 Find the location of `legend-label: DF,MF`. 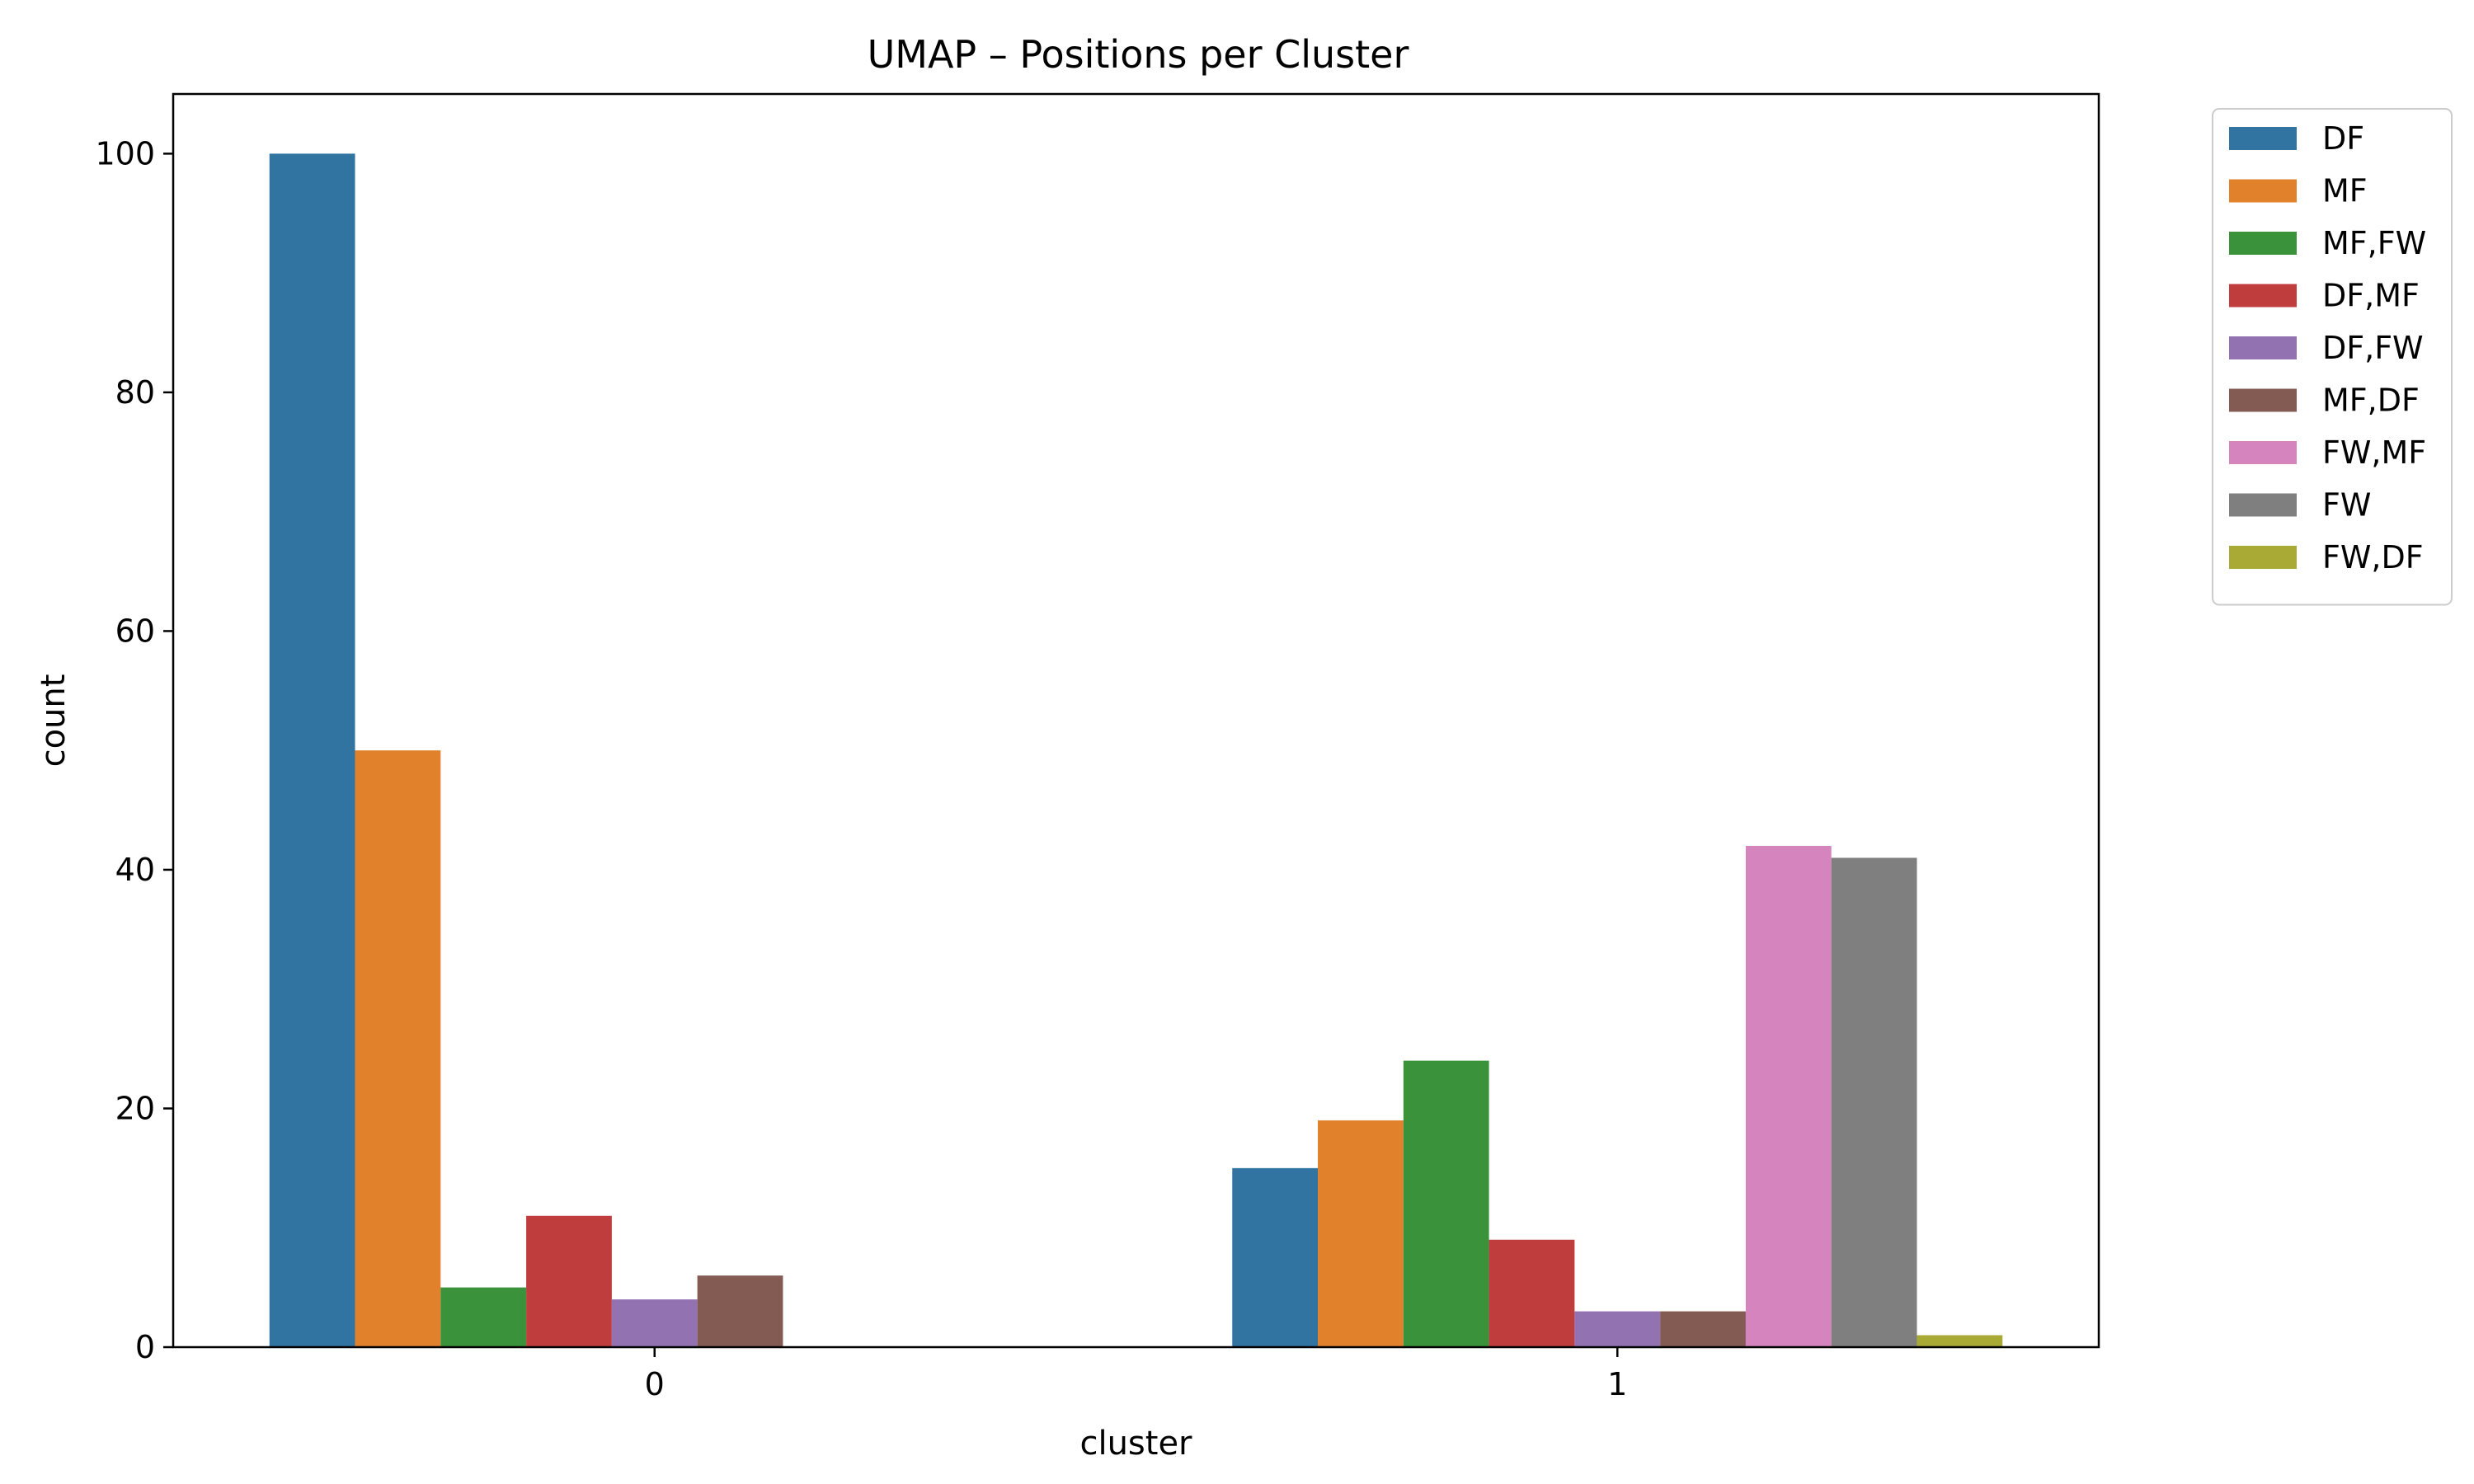

legend-label: DF,MF is located at coordinates (2371, 296).